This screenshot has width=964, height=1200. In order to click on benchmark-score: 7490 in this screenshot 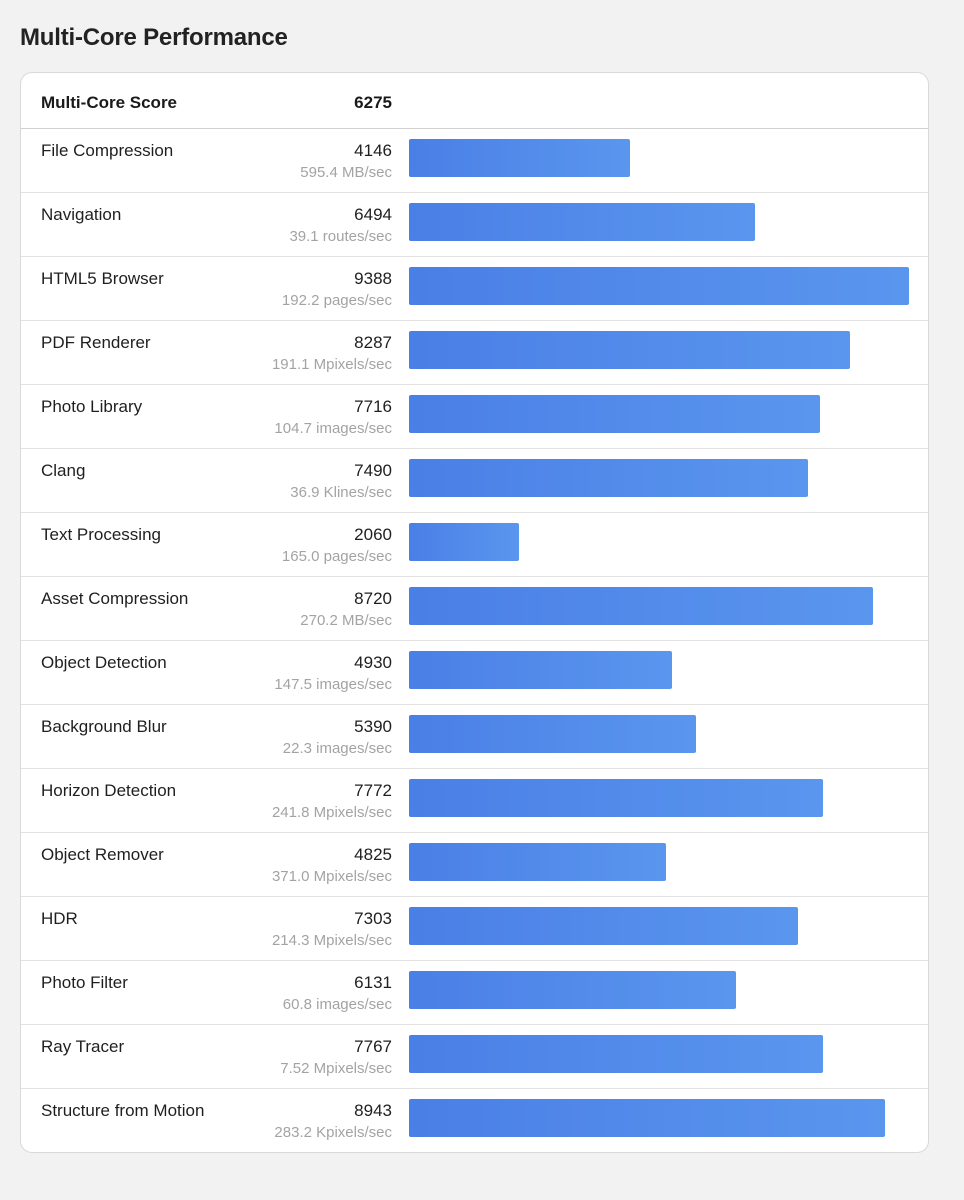, I will do `click(373, 470)`.